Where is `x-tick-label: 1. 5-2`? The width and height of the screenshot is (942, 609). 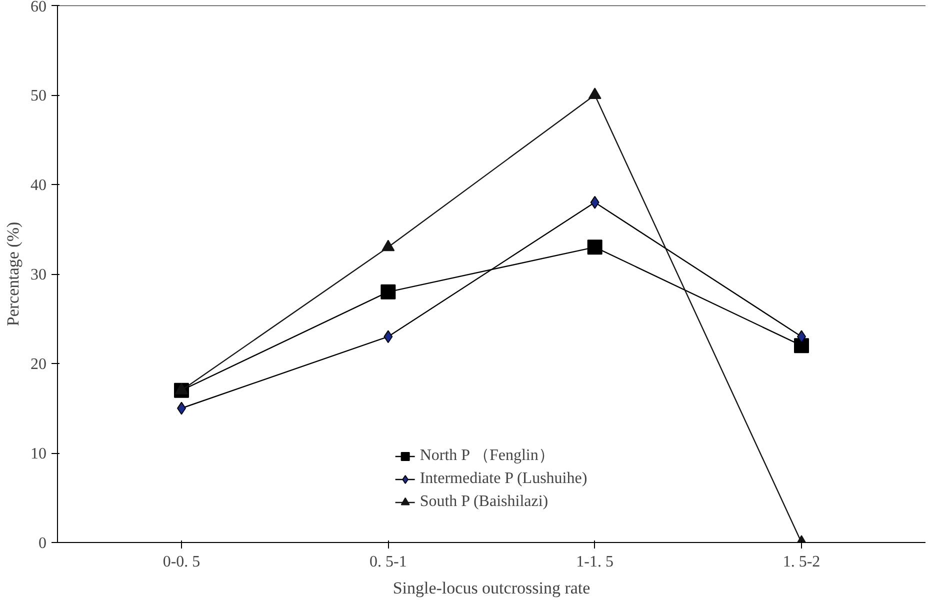
x-tick-label: 1. 5-2 is located at coordinates (801, 562).